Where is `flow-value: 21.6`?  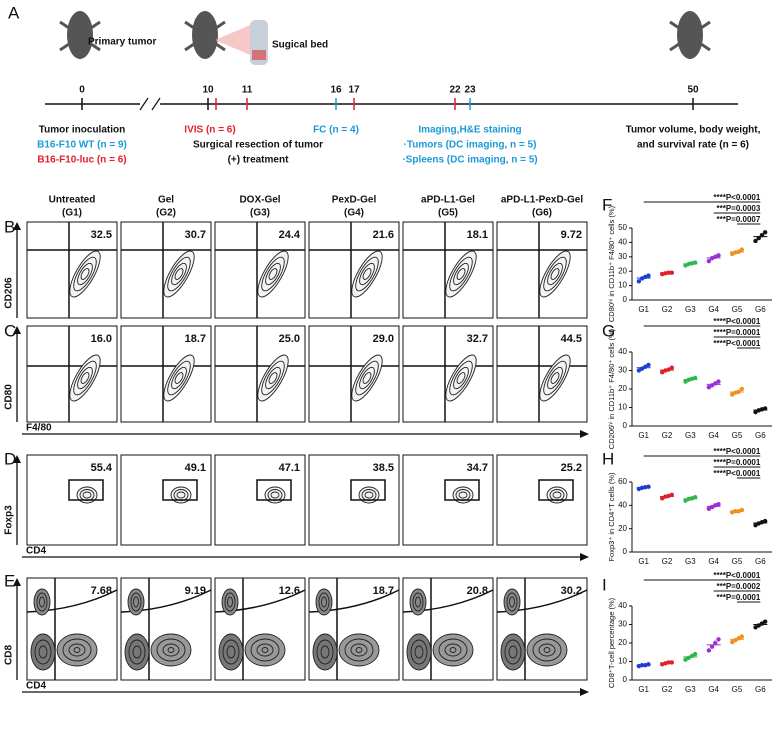 flow-value: 21.6 is located at coordinates (383, 235).